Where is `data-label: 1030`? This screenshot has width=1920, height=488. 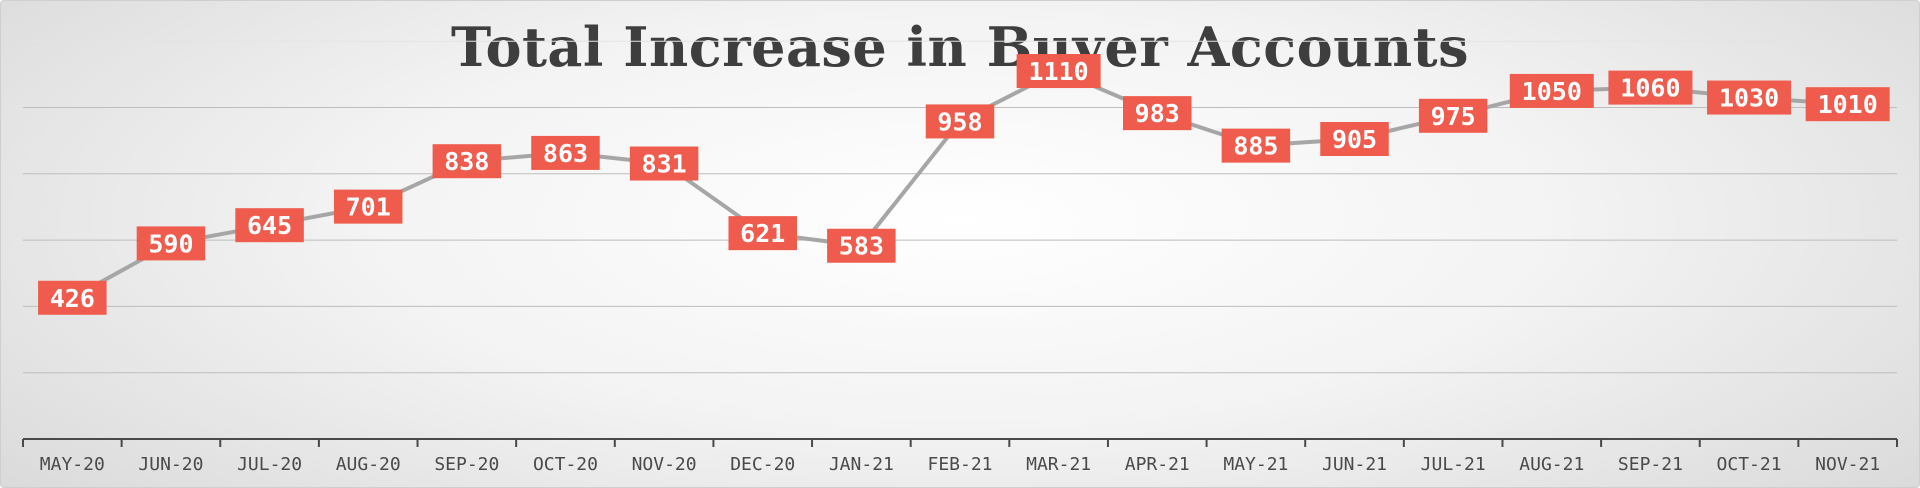 data-label: 1030 is located at coordinates (1749, 98).